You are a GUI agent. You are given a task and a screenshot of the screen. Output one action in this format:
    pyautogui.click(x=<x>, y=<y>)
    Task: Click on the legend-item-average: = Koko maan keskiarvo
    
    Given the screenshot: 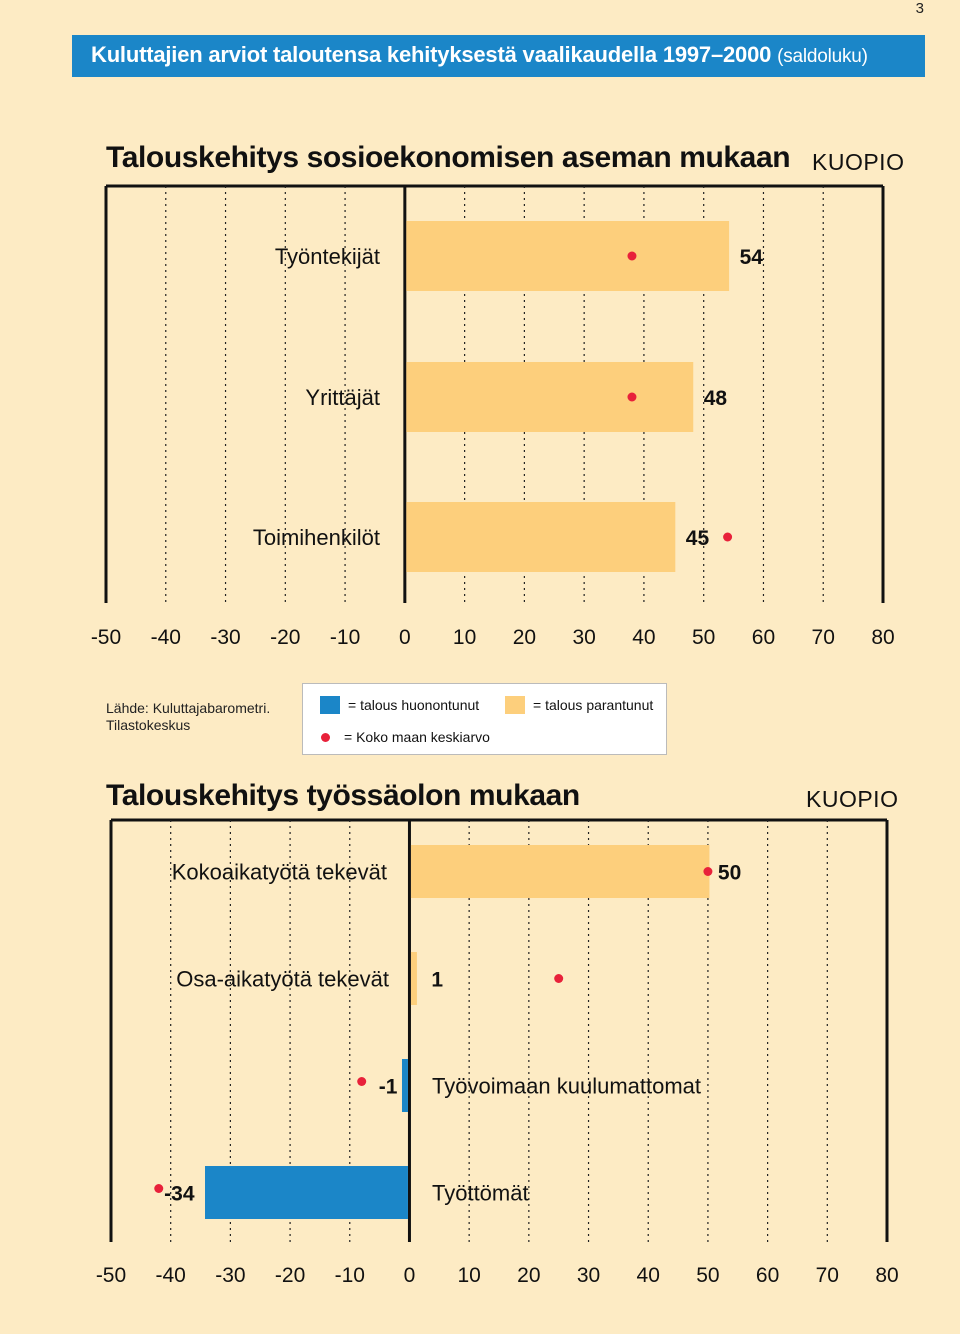 What is the action you would take?
    pyautogui.click(x=402, y=737)
    